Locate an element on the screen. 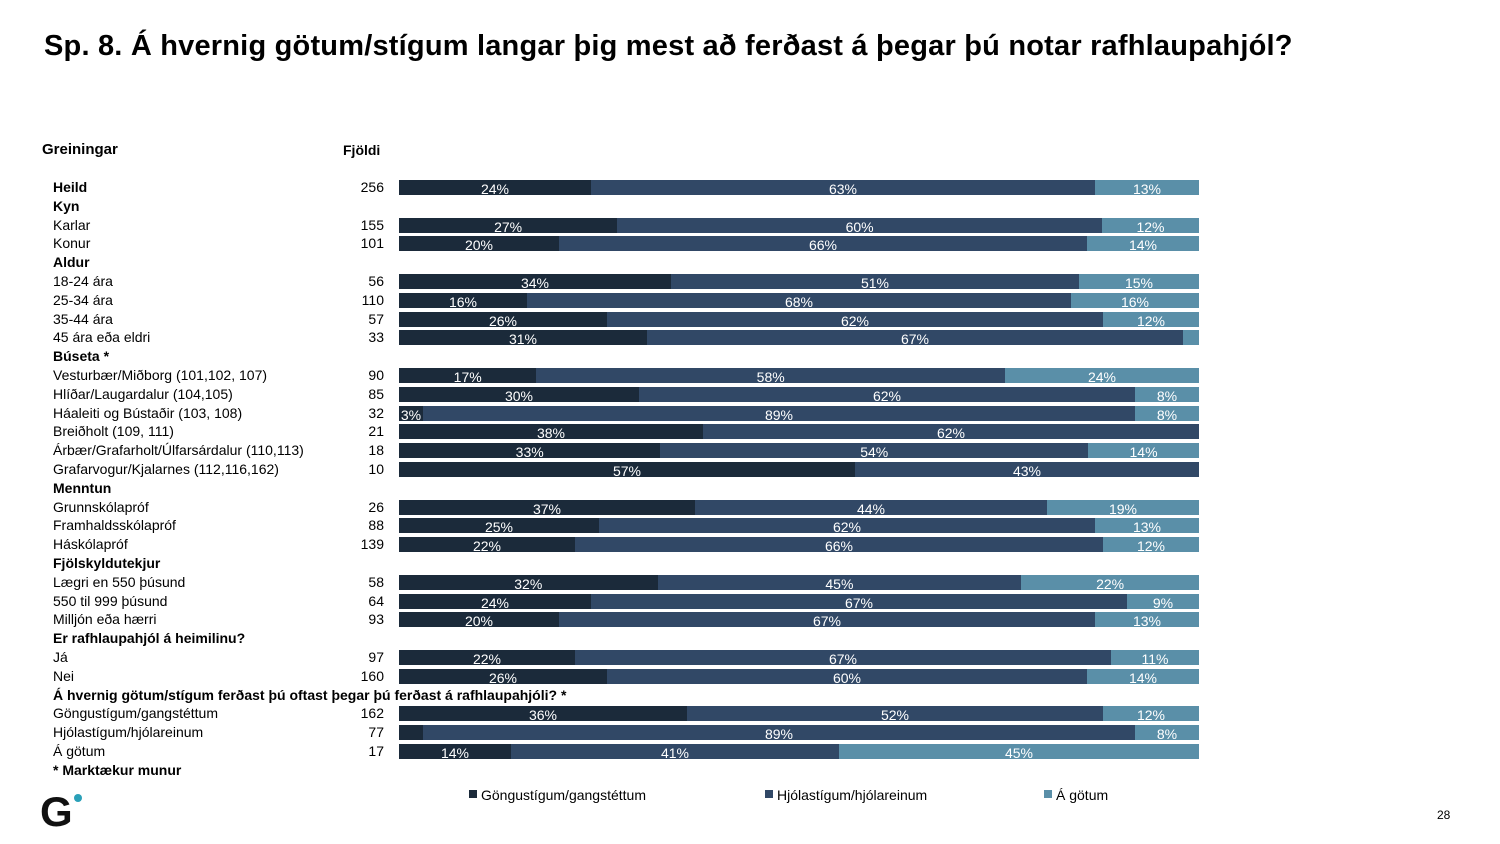 This screenshot has height=844, width=1500. row-count: 56 is located at coordinates (376, 281).